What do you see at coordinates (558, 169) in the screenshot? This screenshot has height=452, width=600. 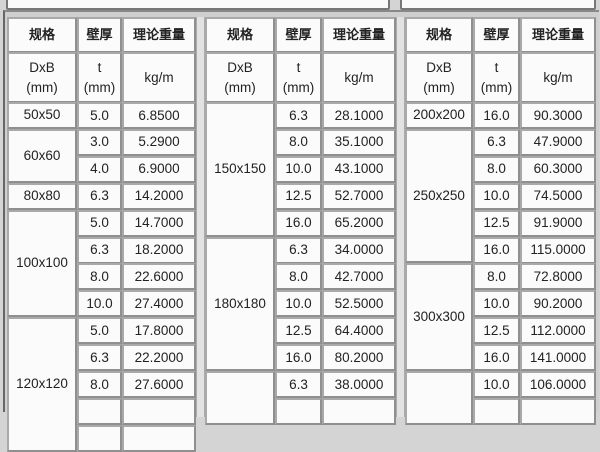 I see `weight-cell: 60.3000` at bounding box center [558, 169].